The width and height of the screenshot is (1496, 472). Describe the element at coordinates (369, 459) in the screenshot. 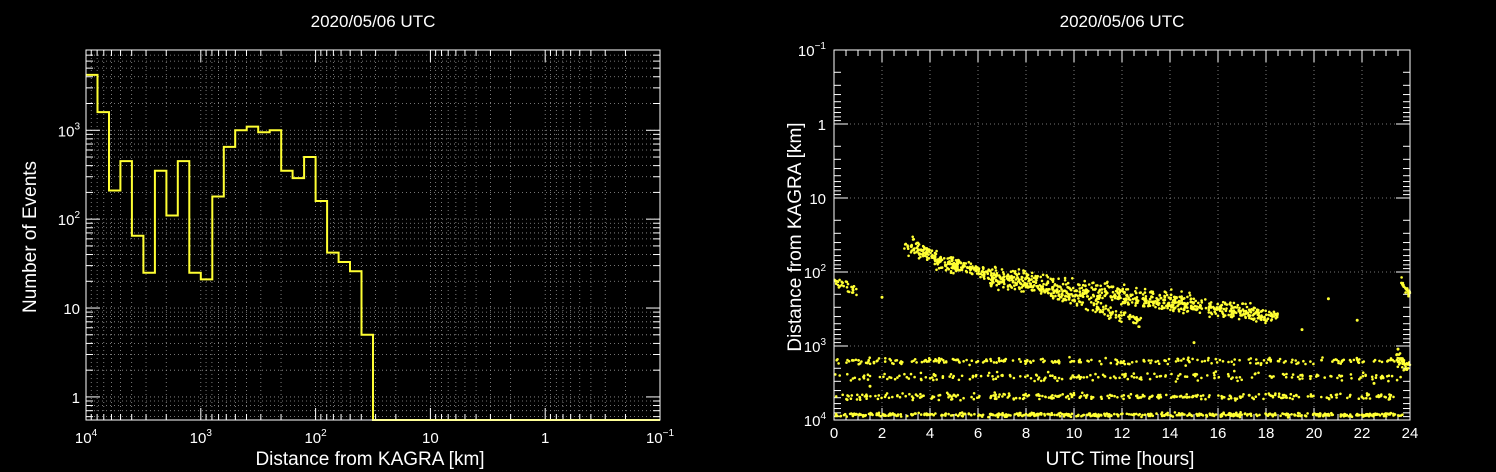

I see `histogram-x-axis-label: Distance from KAGRA [km]` at that location.